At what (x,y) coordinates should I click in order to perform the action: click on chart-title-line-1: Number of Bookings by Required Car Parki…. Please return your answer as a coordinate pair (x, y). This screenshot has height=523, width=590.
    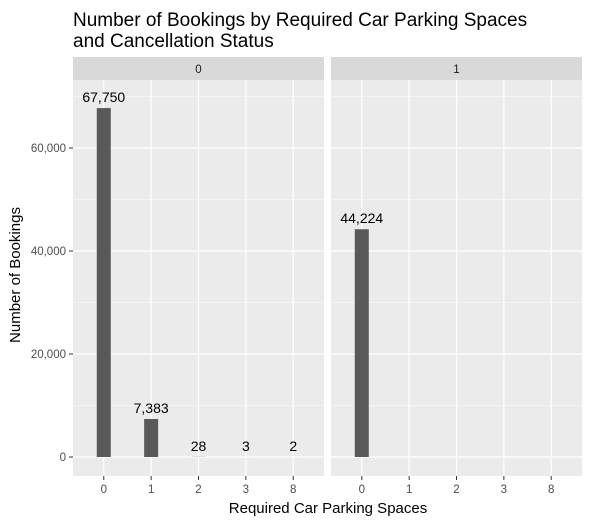
    Looking at the image, I should click on (300, 20).